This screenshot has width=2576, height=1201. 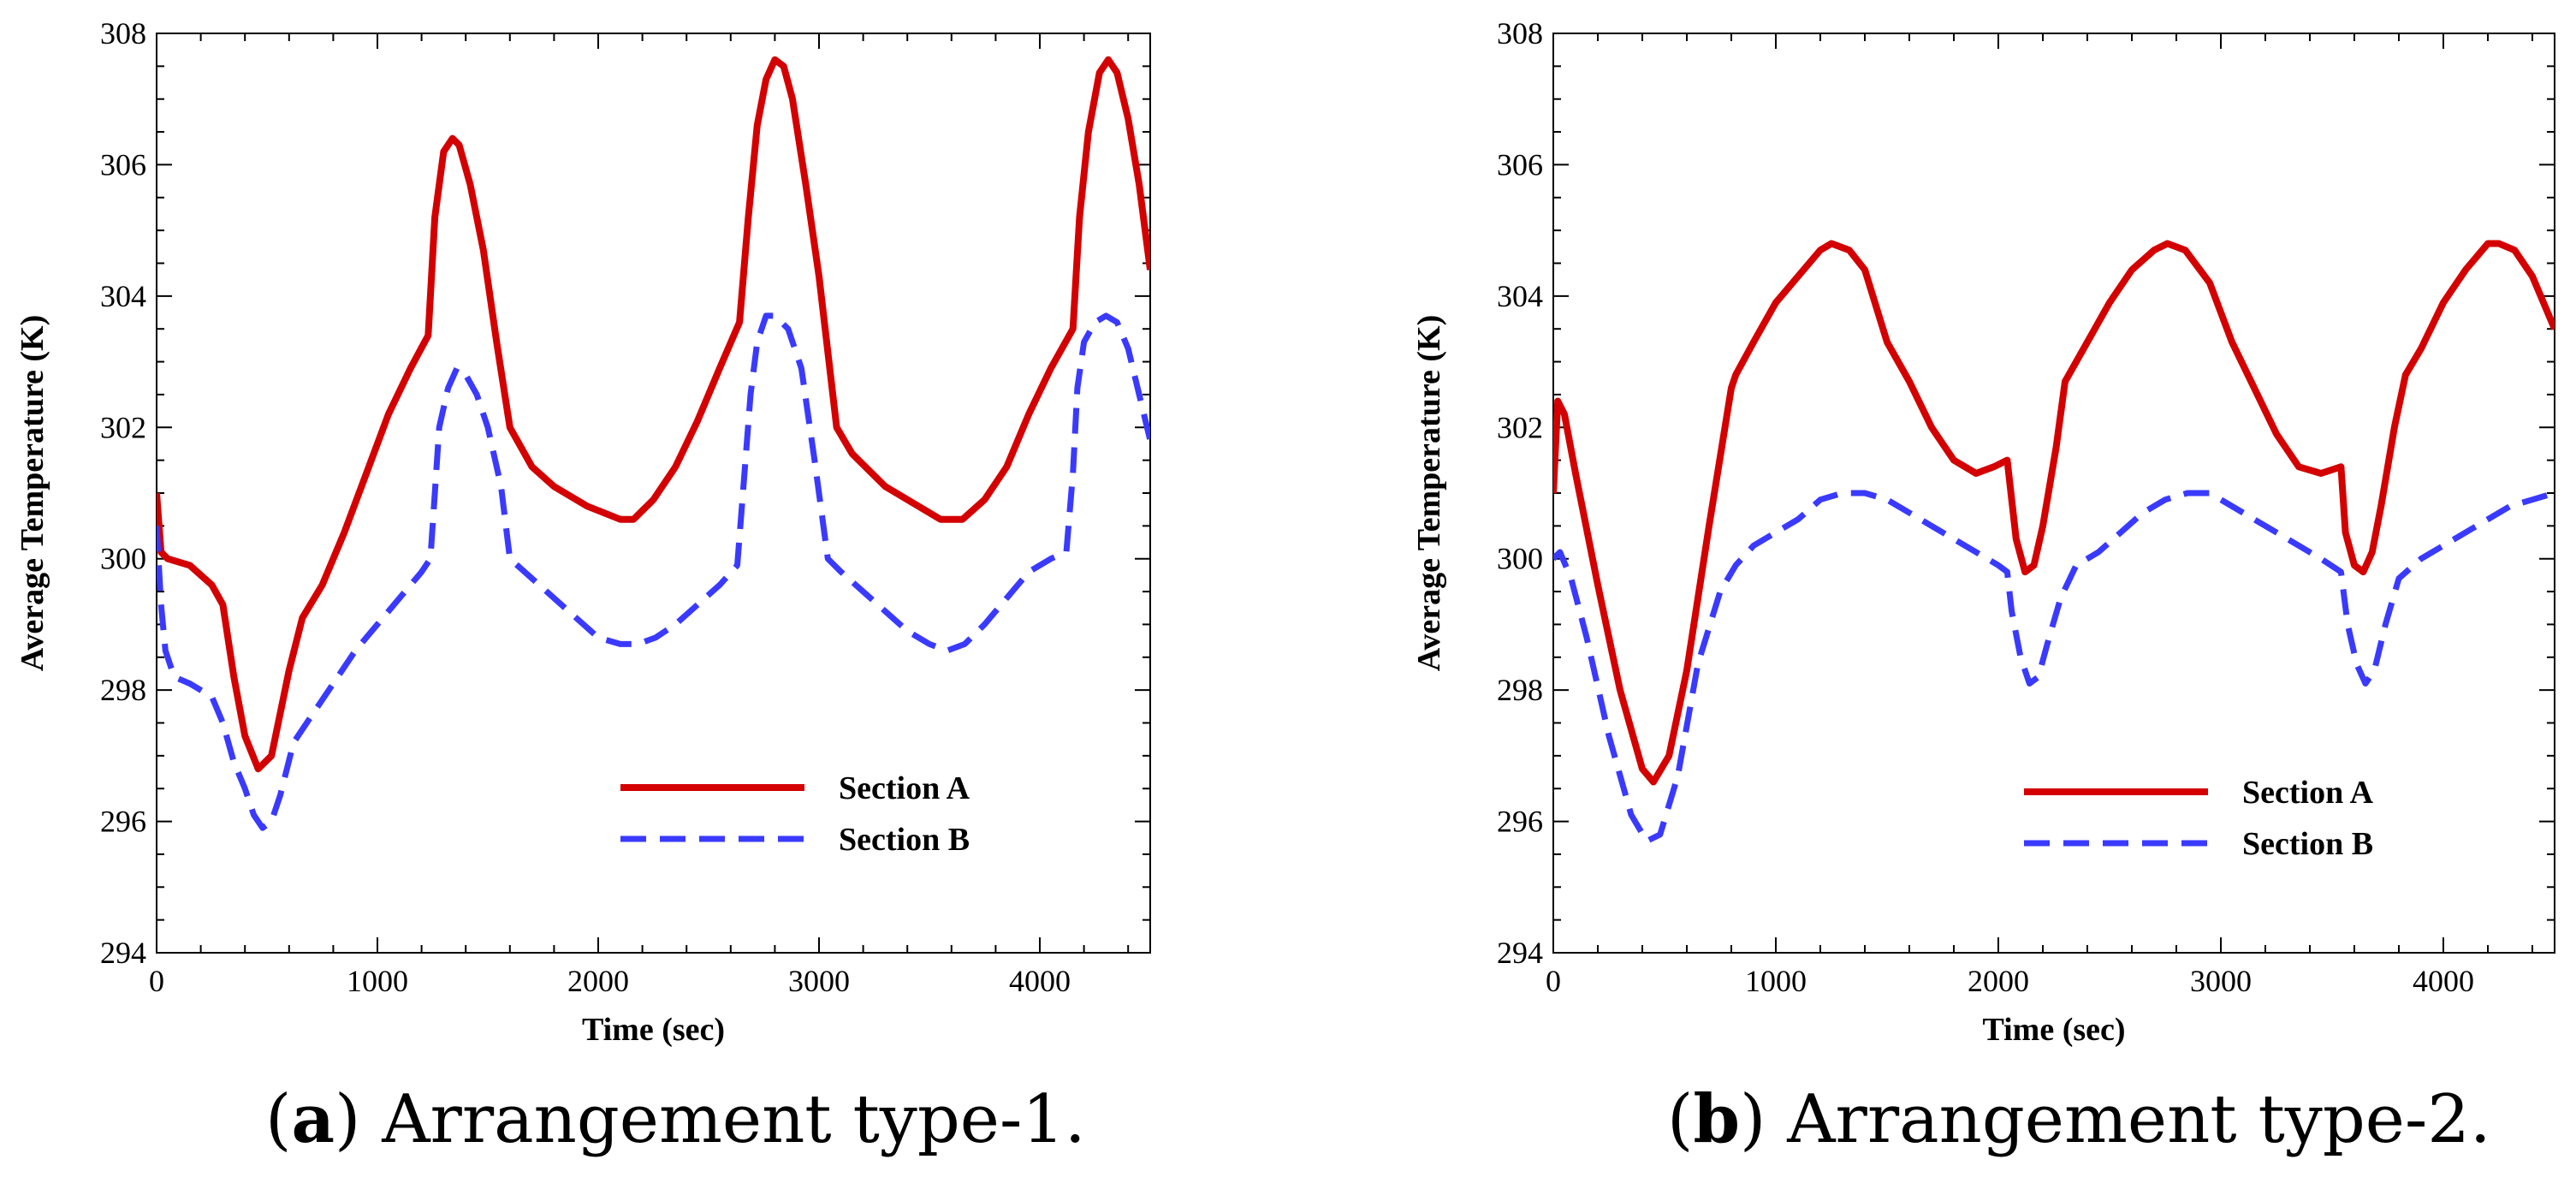 I want to click on series-line-section-b, so click(x=2054, y=667).